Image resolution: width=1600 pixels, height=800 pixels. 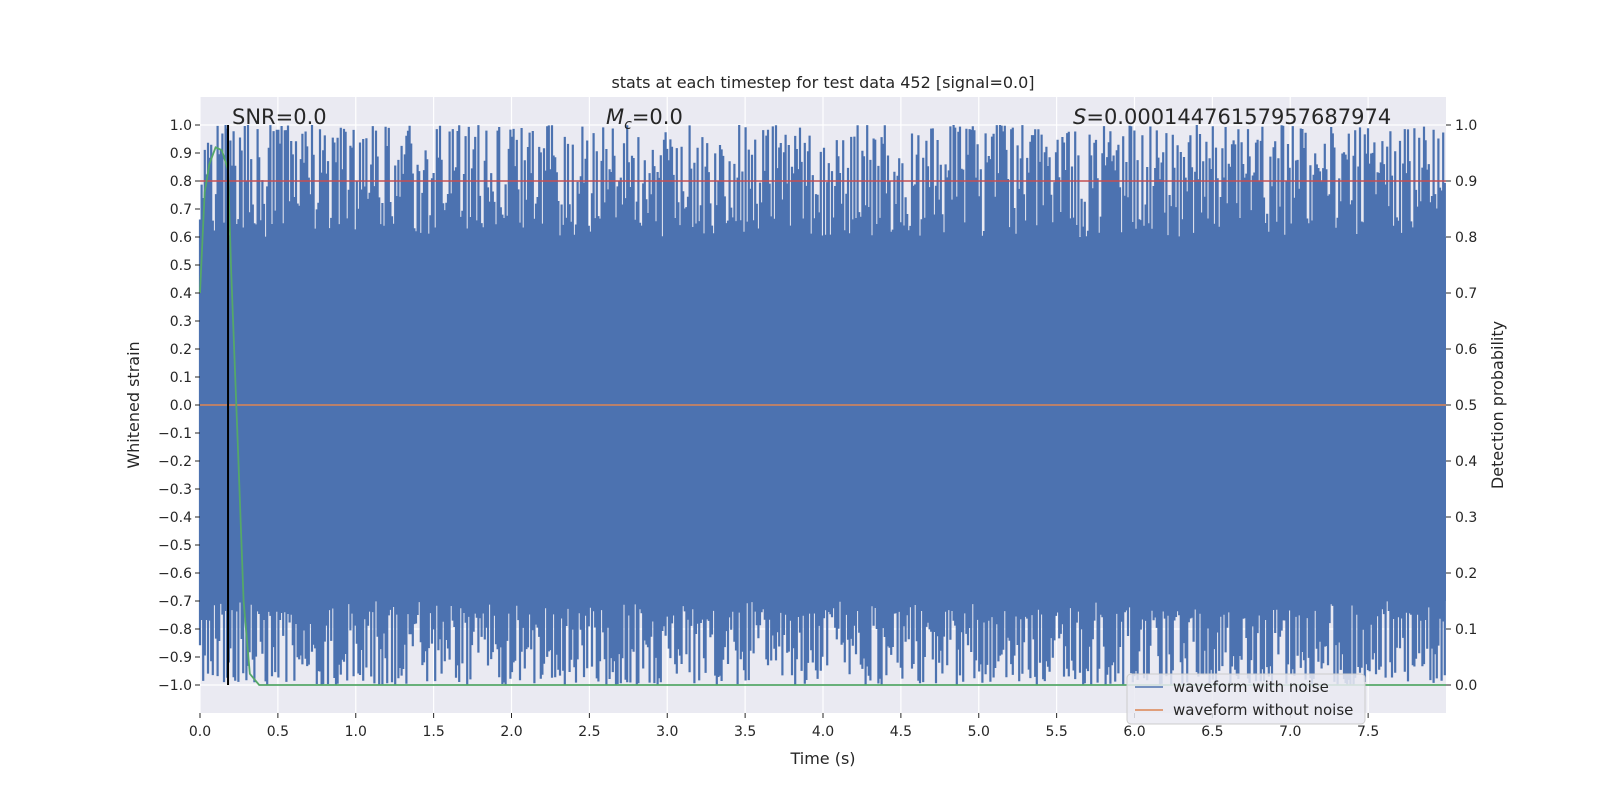 What do you see at coordinates (1290, 732) in the screenshot?
I see `x-tick-label: 7.0` at bounding box center [1290, 732].